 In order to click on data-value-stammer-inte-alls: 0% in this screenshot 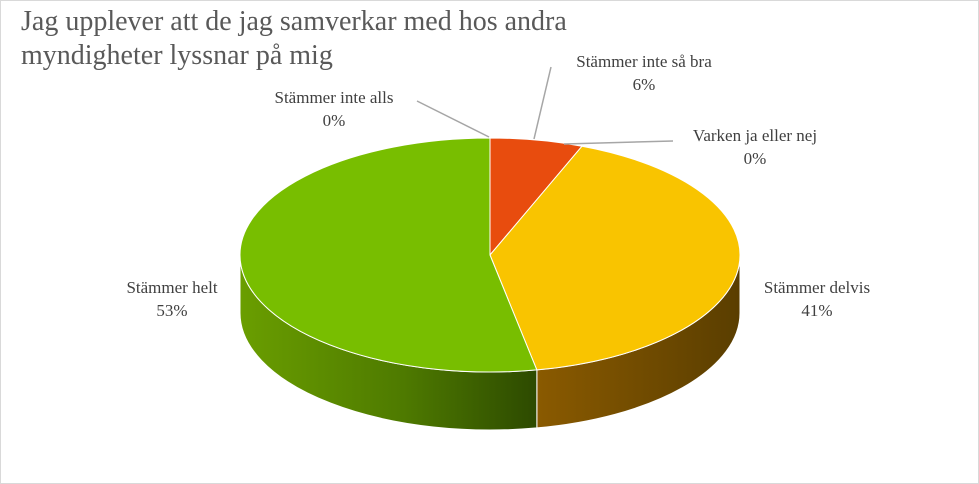, I will do `click(334, 120)`.